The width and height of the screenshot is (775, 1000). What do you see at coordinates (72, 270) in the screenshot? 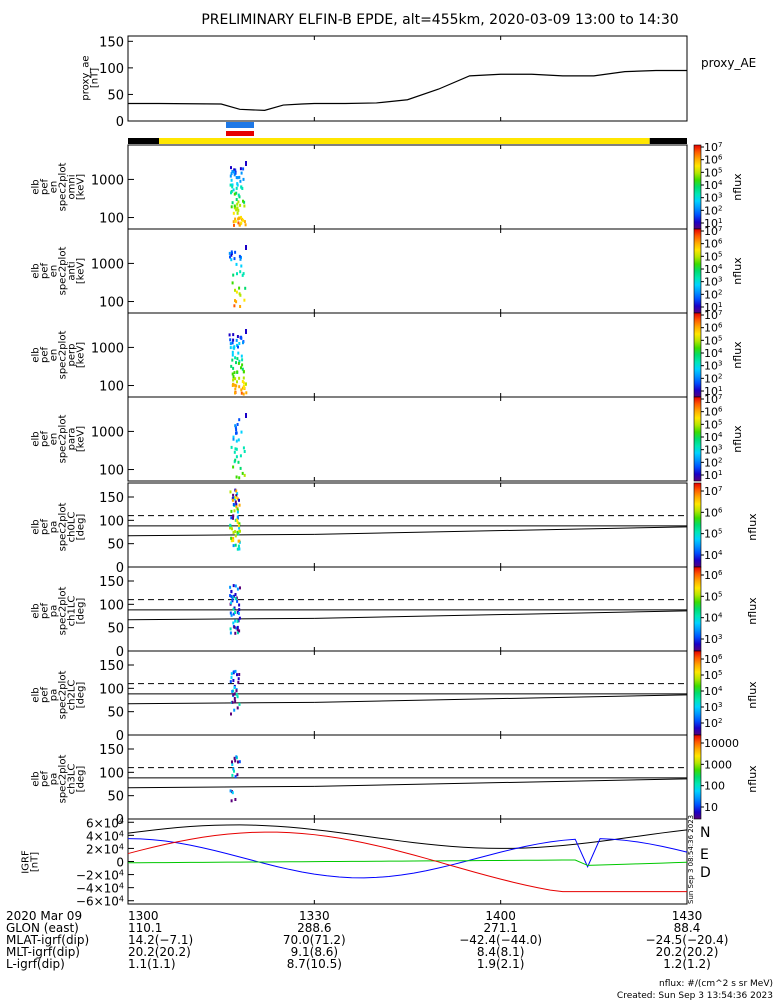
I see `spec-ylabel-anti-line: anti` at bounding box center [72, 270].